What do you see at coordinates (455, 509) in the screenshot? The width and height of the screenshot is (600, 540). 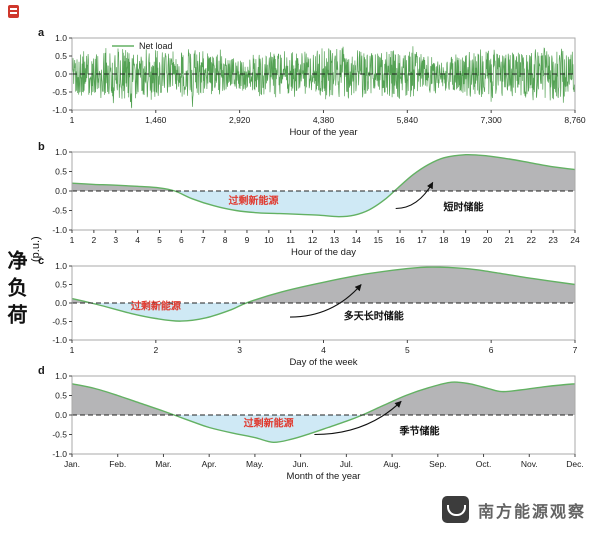 I see `watermark-logo-icon` at bounding box center [455, 509].